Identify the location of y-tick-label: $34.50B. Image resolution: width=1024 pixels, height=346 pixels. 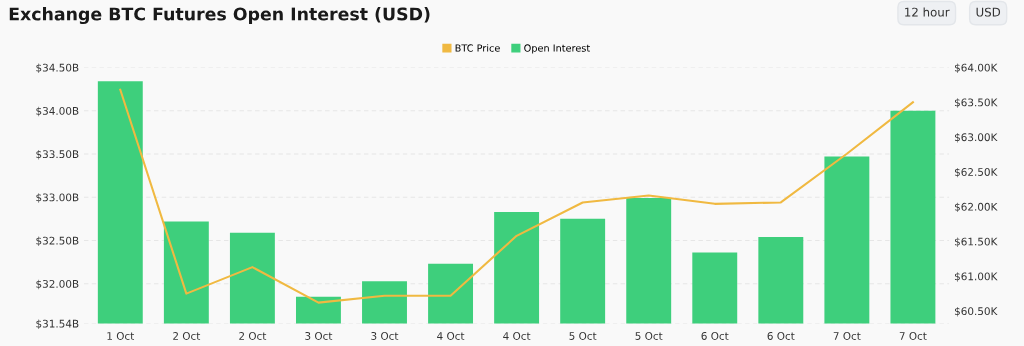
(57, 68).